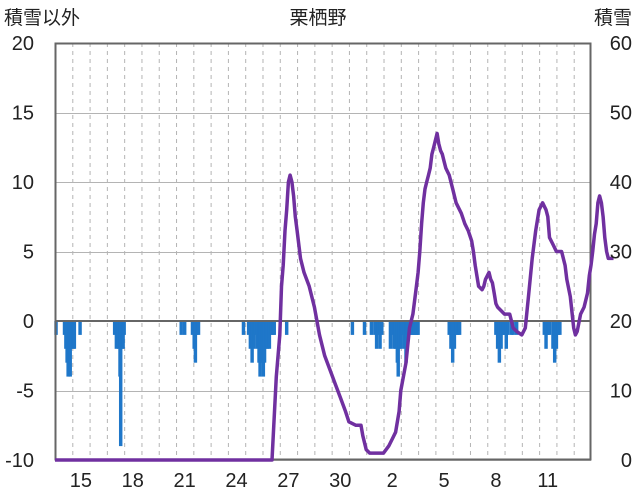  Describe the element at coordinates (621, 114) in the screenshot. I see `right-tick-label: 50` at that location.